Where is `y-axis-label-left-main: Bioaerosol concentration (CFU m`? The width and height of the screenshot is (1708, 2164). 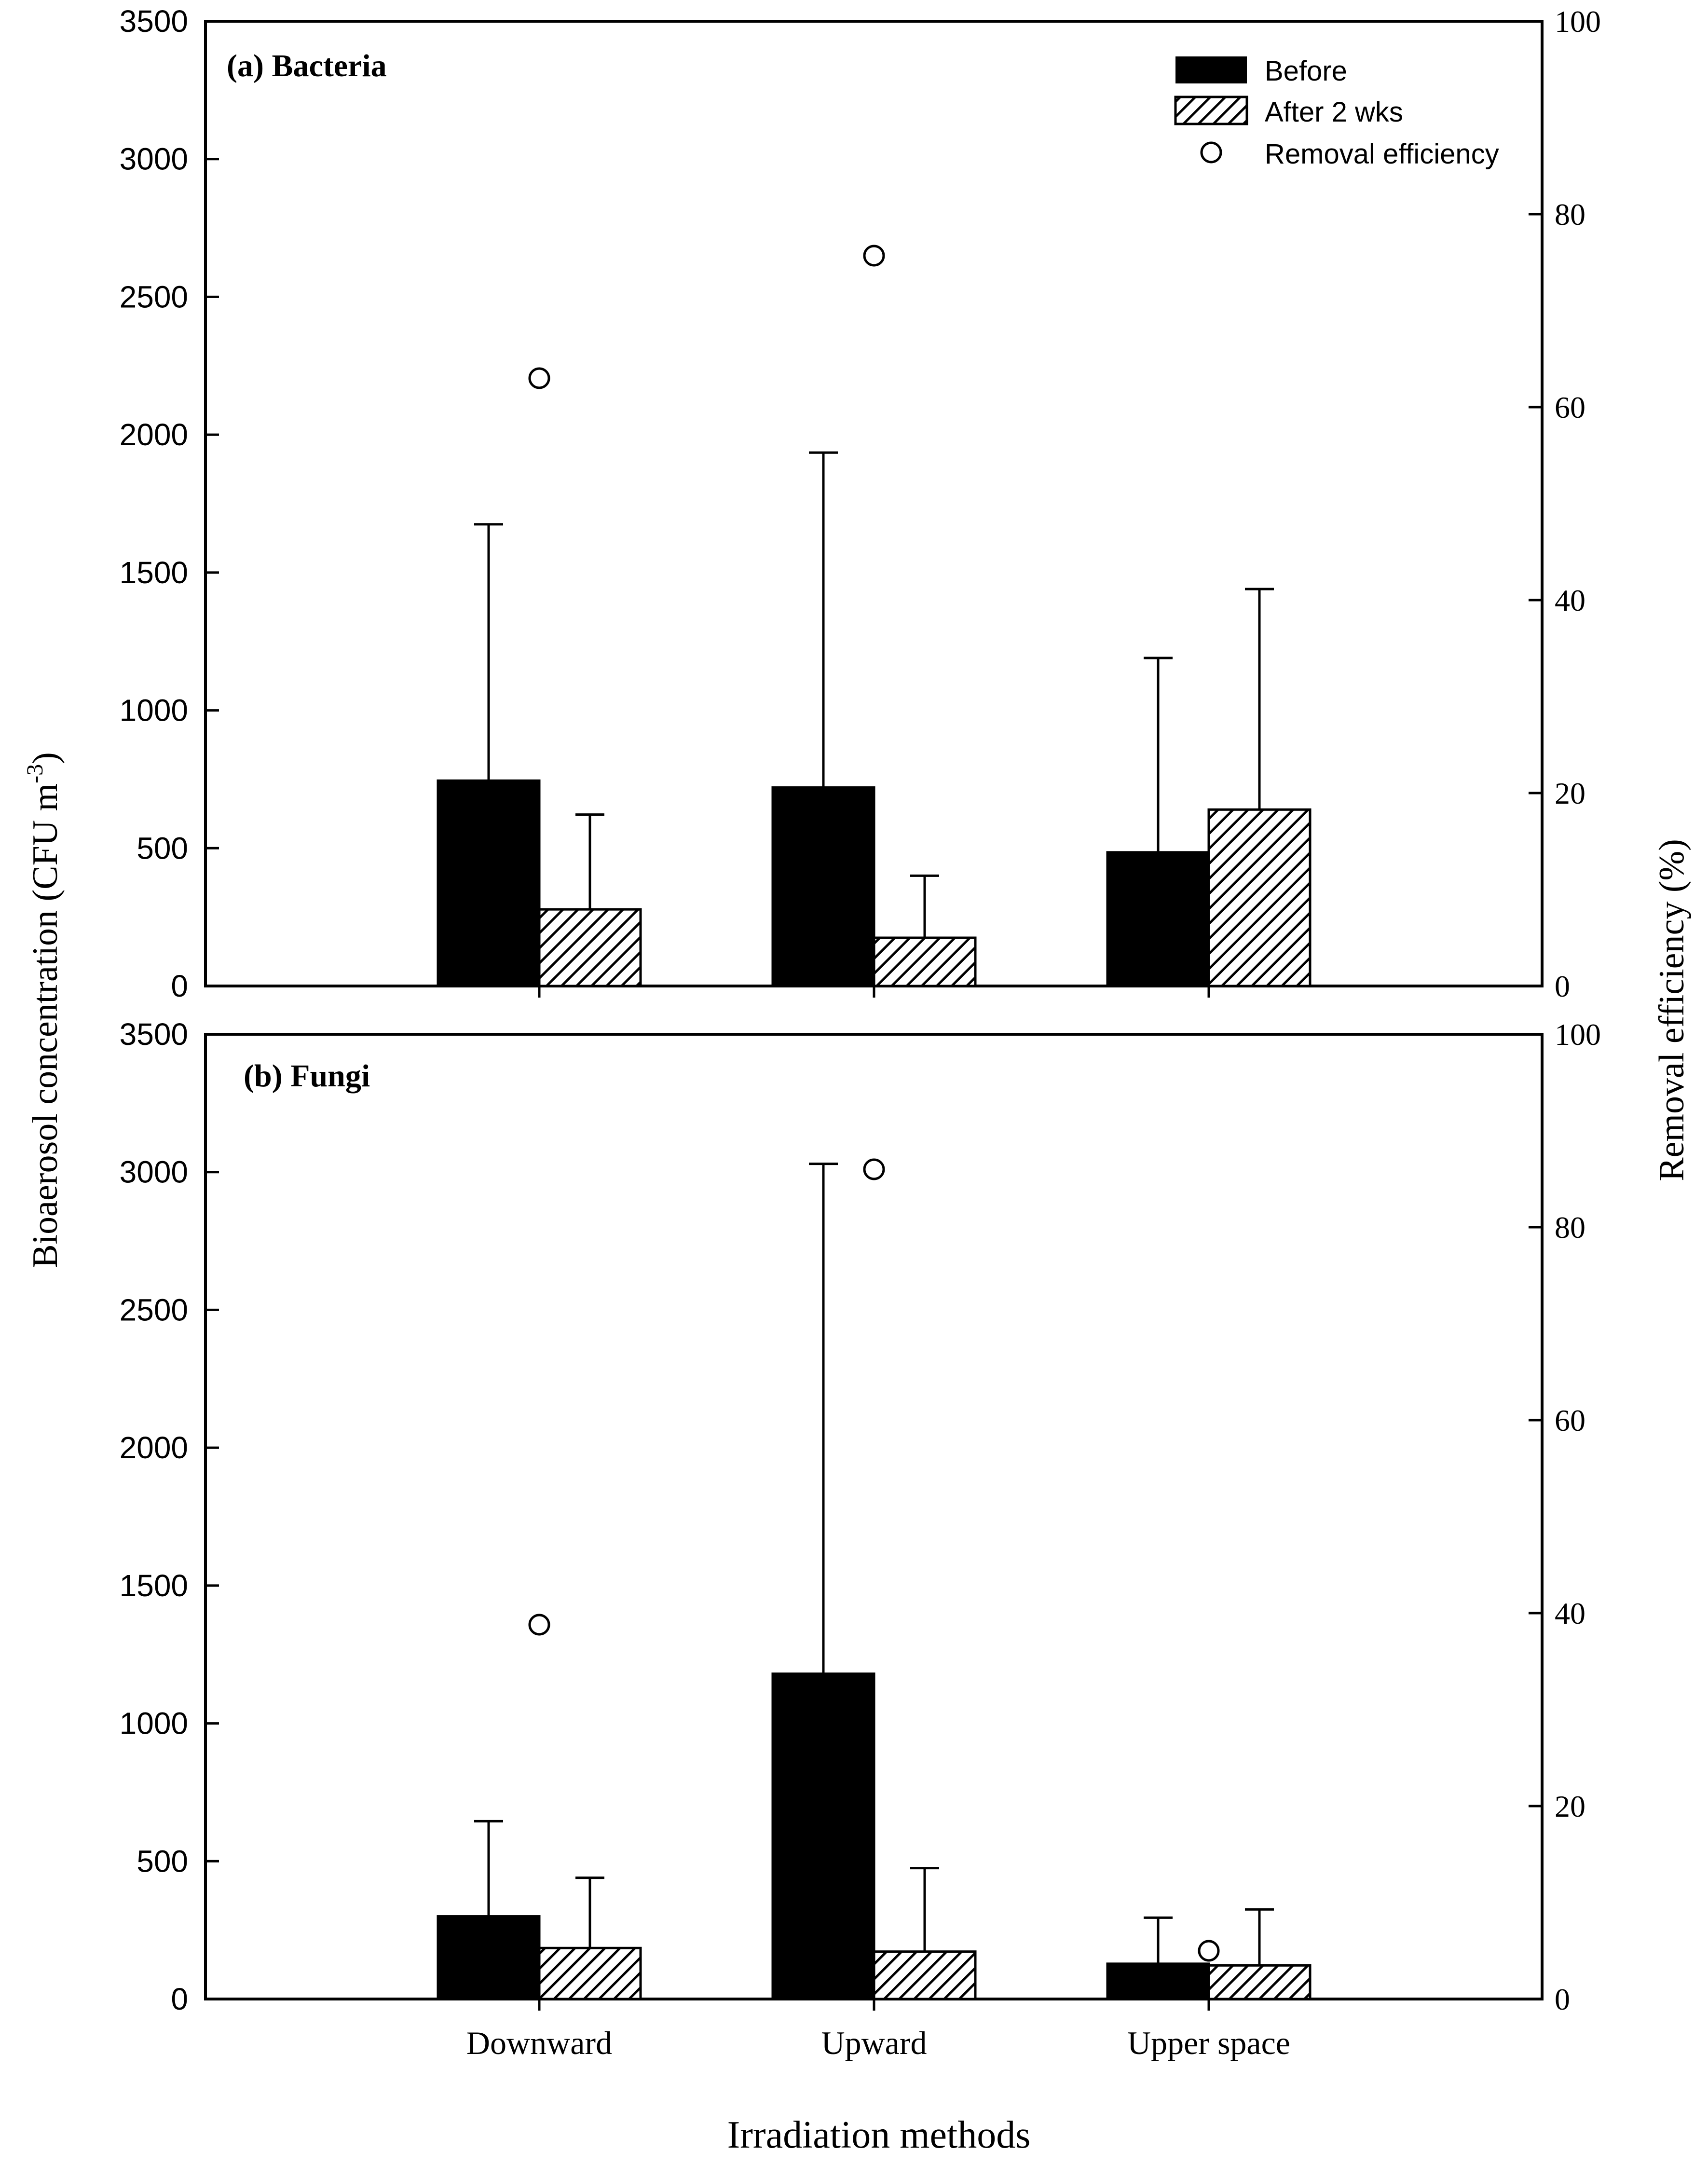
y-axis-label-left-main: Bioaerosol concentration (CFU m is located at coordinates (45, 1025).